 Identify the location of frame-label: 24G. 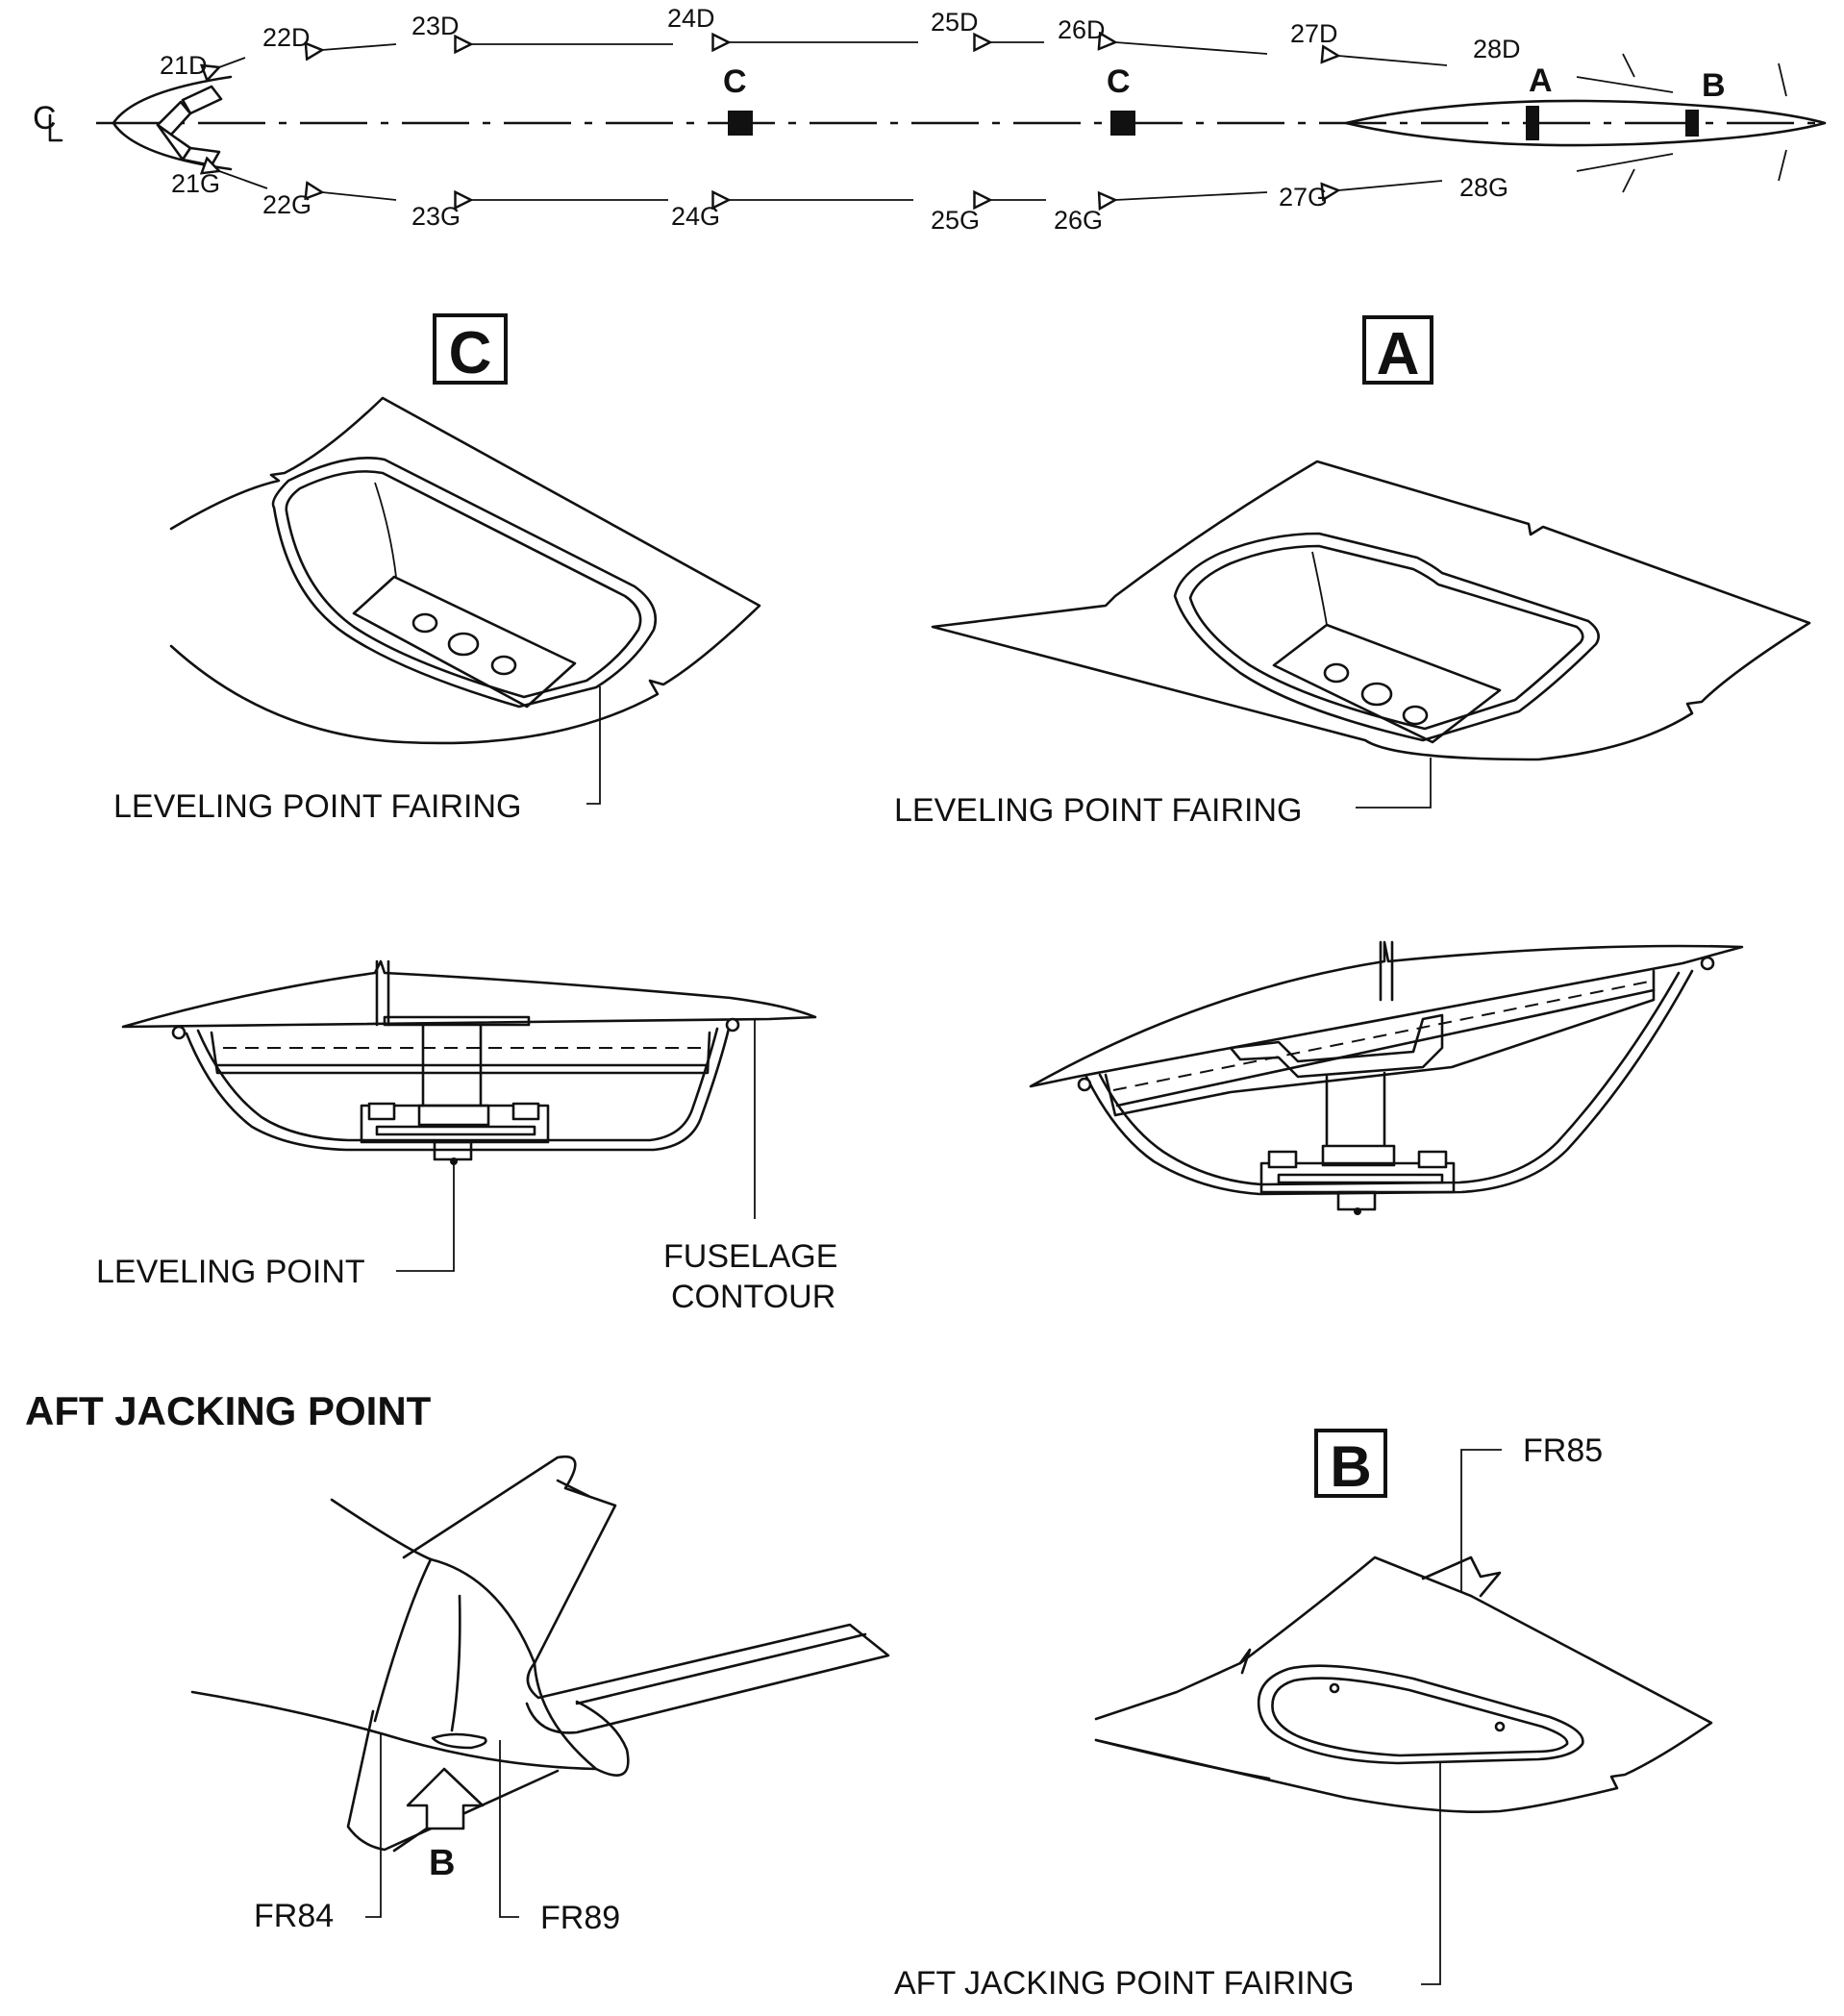
(695, 216).